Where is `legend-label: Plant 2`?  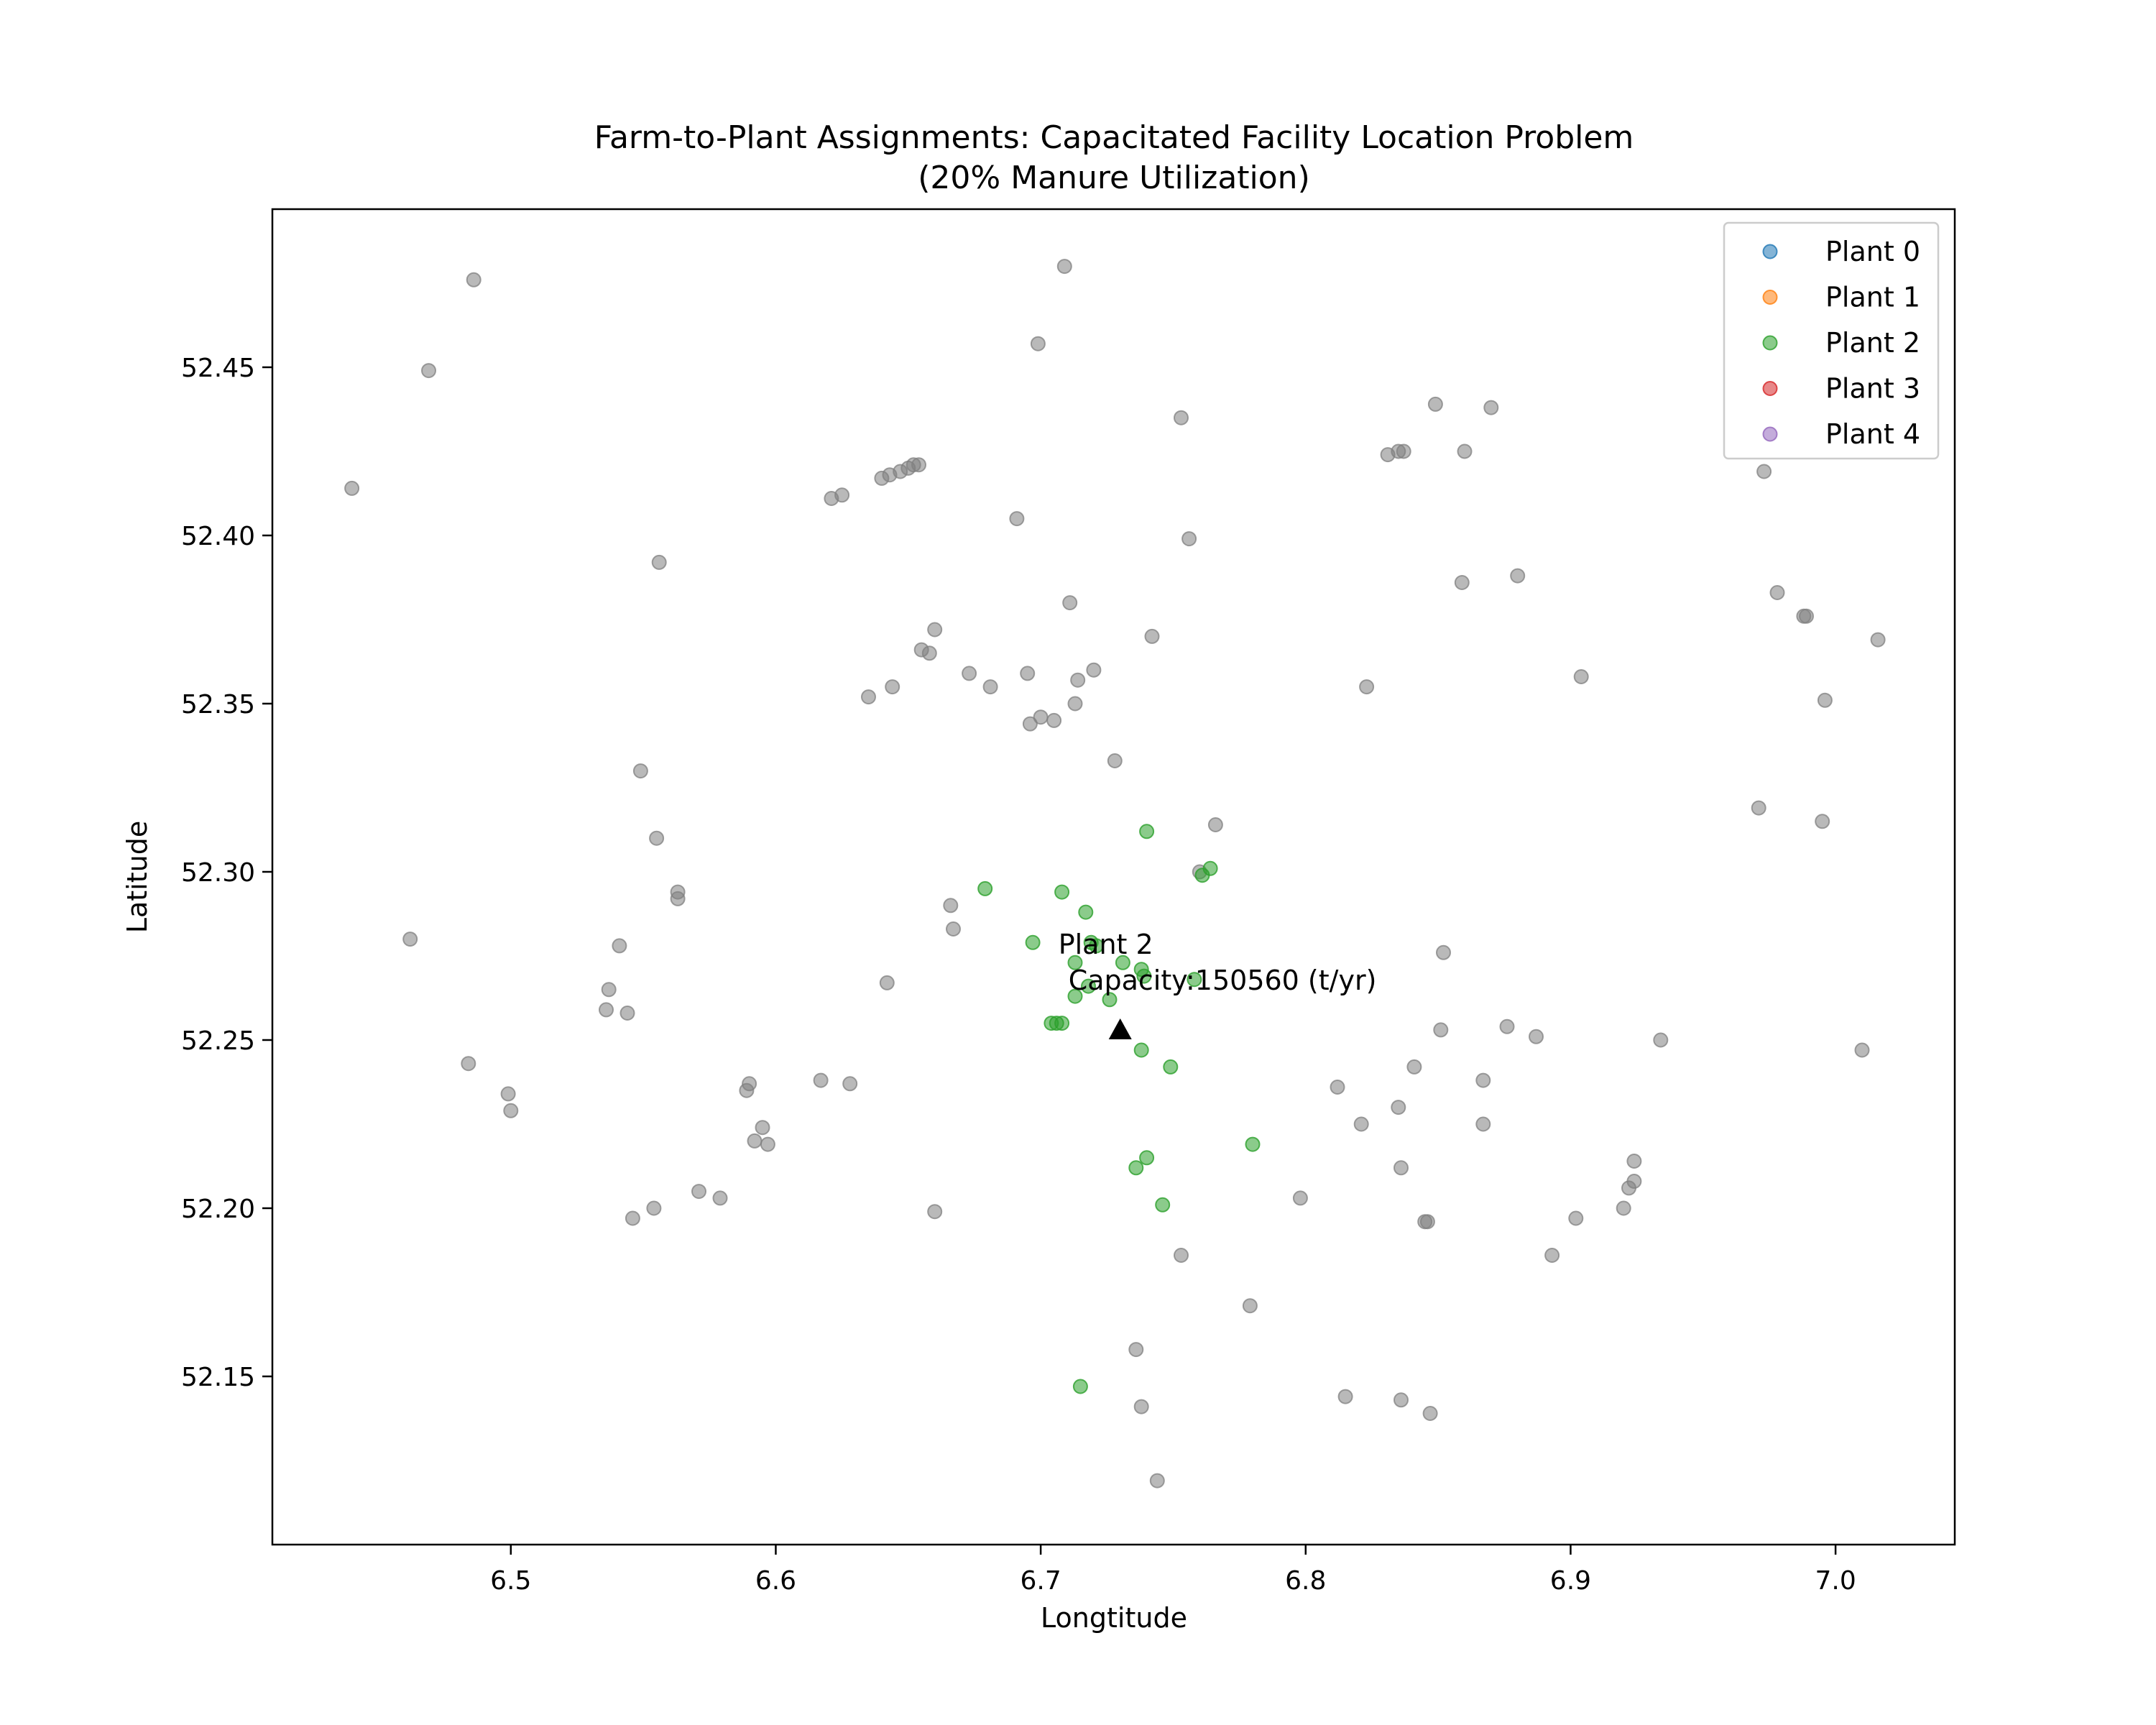 legend-label: Plant 2 is located at coordinates (1872, 343).